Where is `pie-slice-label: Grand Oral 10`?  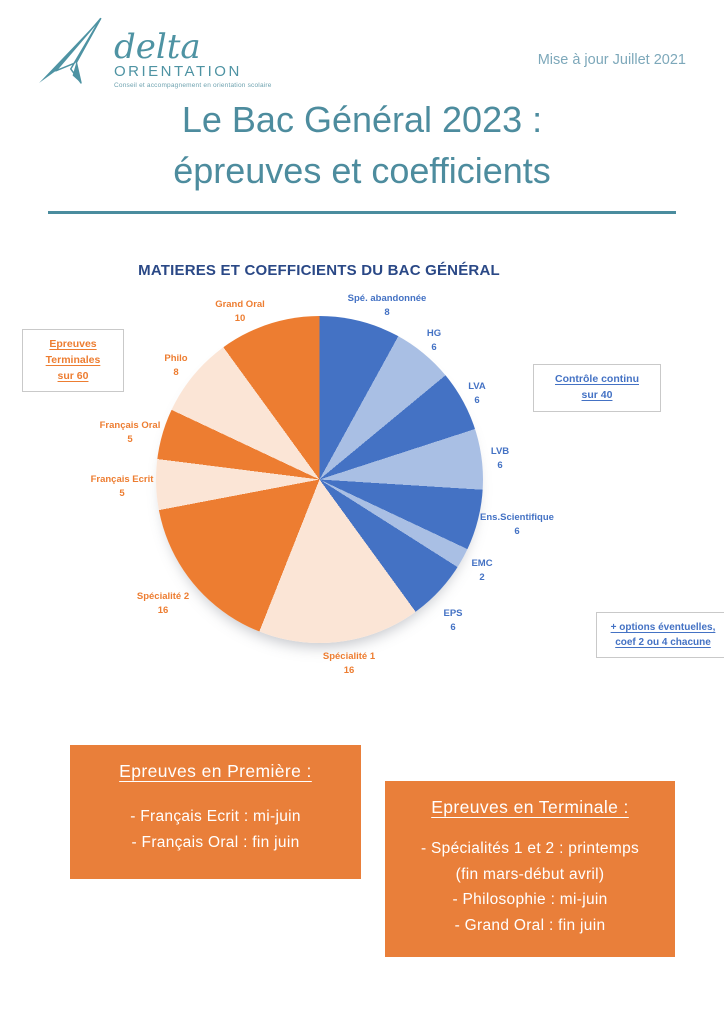
pie-slice-label: Grand Oral 10 is located at coordinates (240, 311).